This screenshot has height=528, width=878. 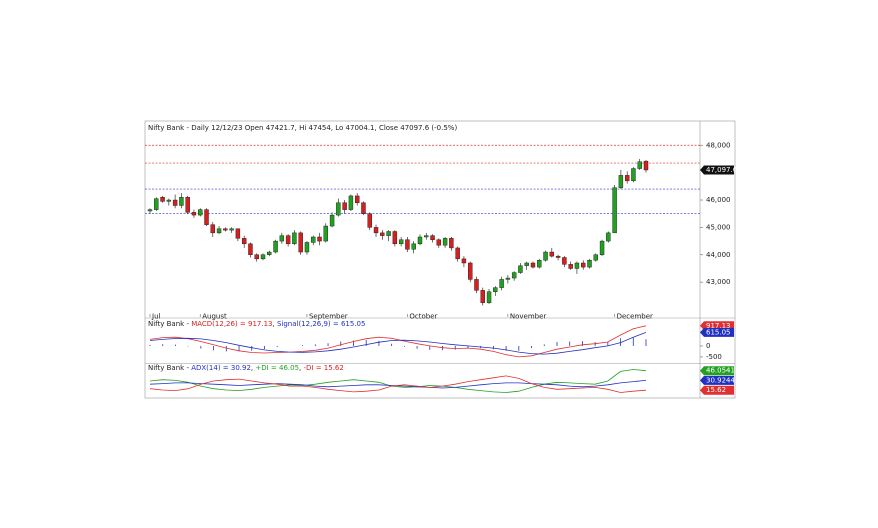 What do you see at coordinates (718, 200) in the screenshot?
I see `y-tick-label: 46,000` at bounding box center [718, 200].